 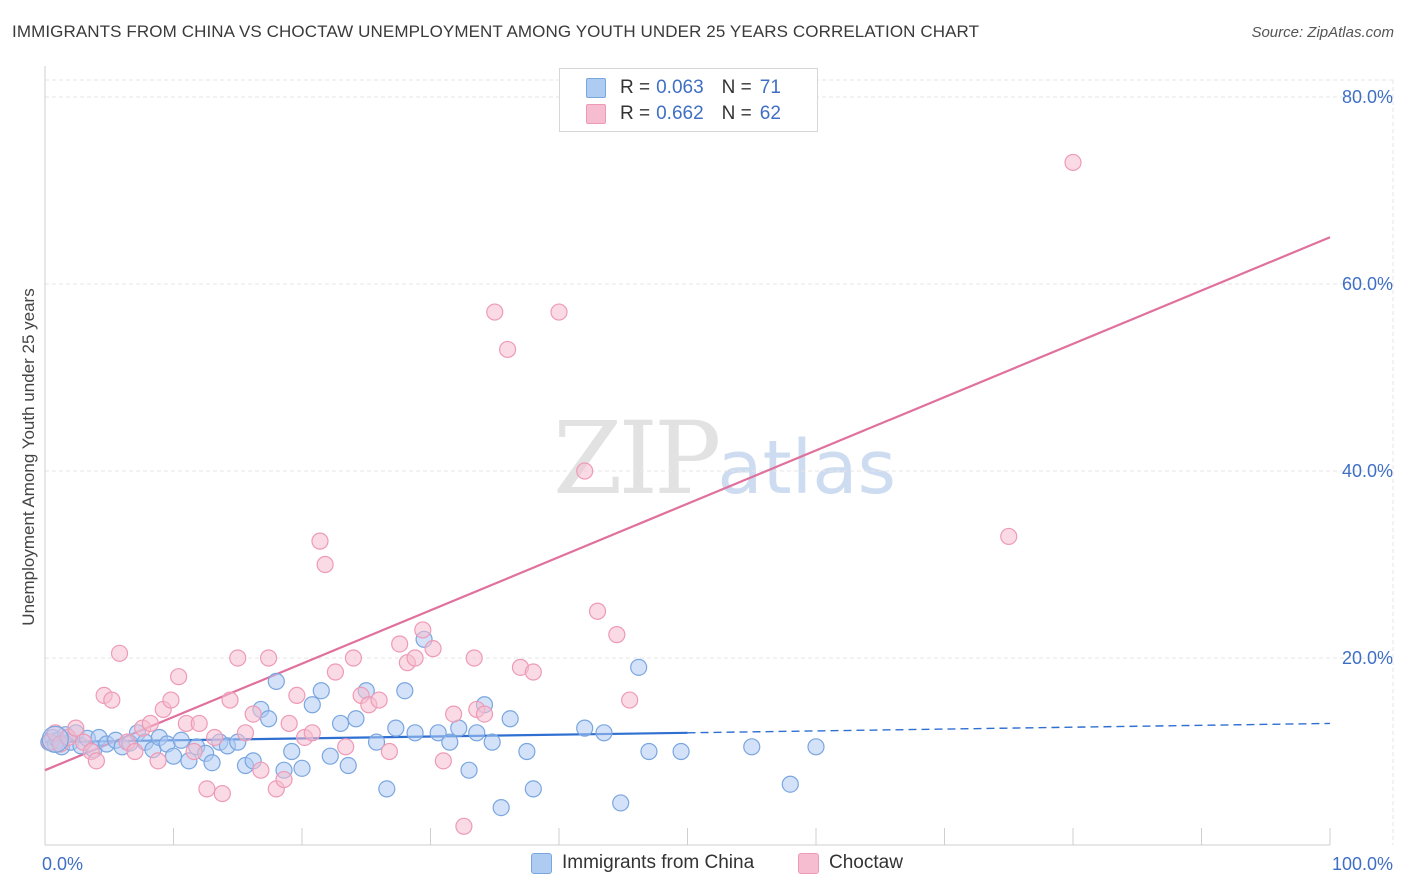 I want to click on legend-swatch-china, so click(x=596, y=88).